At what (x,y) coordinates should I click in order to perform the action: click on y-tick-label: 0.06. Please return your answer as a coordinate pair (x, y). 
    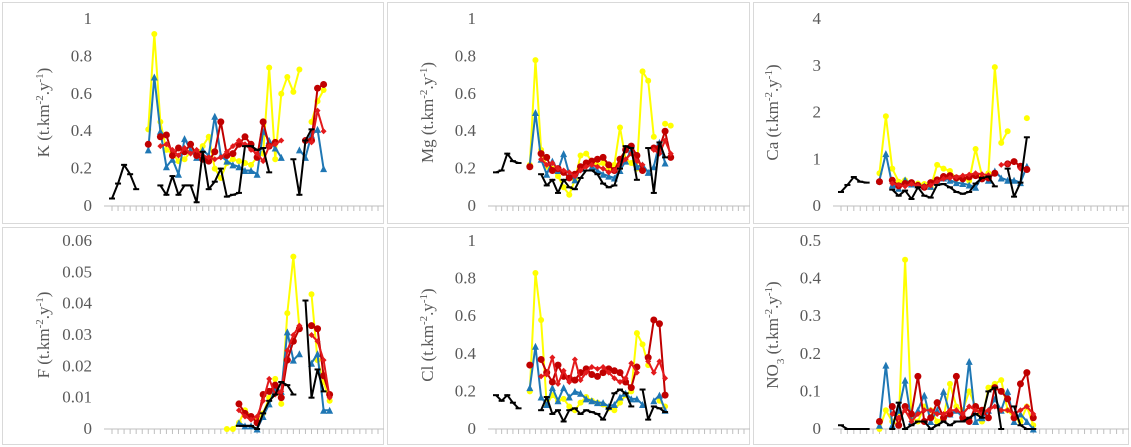
    Looking at the image, I should click on (77, 240).